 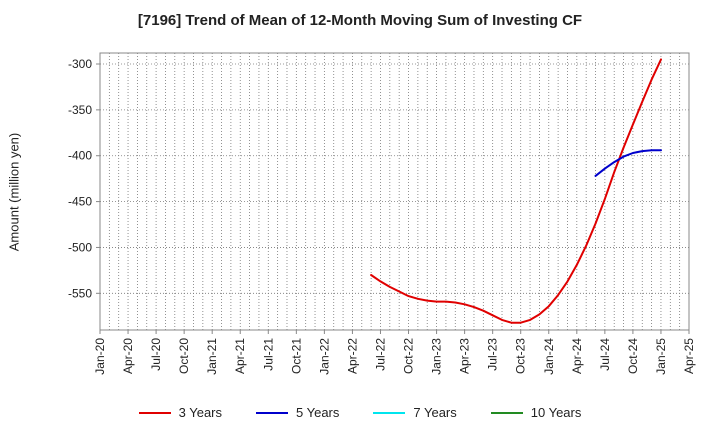 I want to click on x-tick-label: Jan-24, so click(x=549, y=356).